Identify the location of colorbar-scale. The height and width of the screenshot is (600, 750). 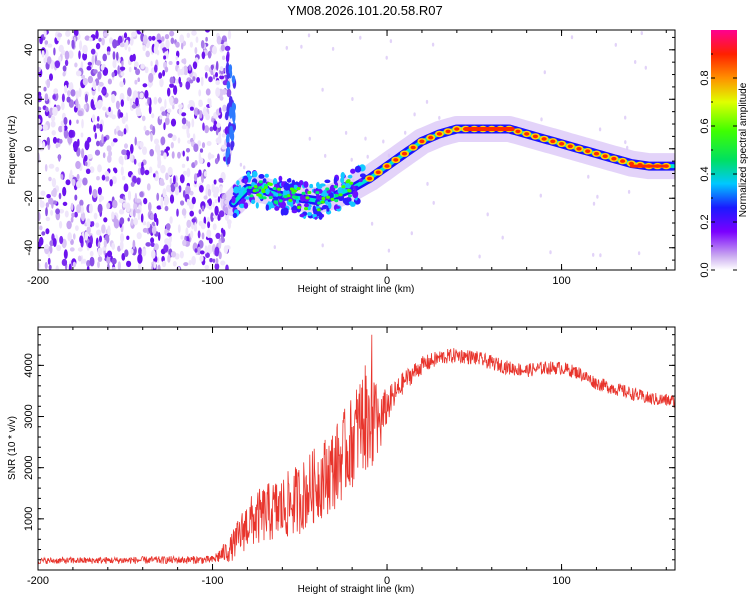
(724, 150).